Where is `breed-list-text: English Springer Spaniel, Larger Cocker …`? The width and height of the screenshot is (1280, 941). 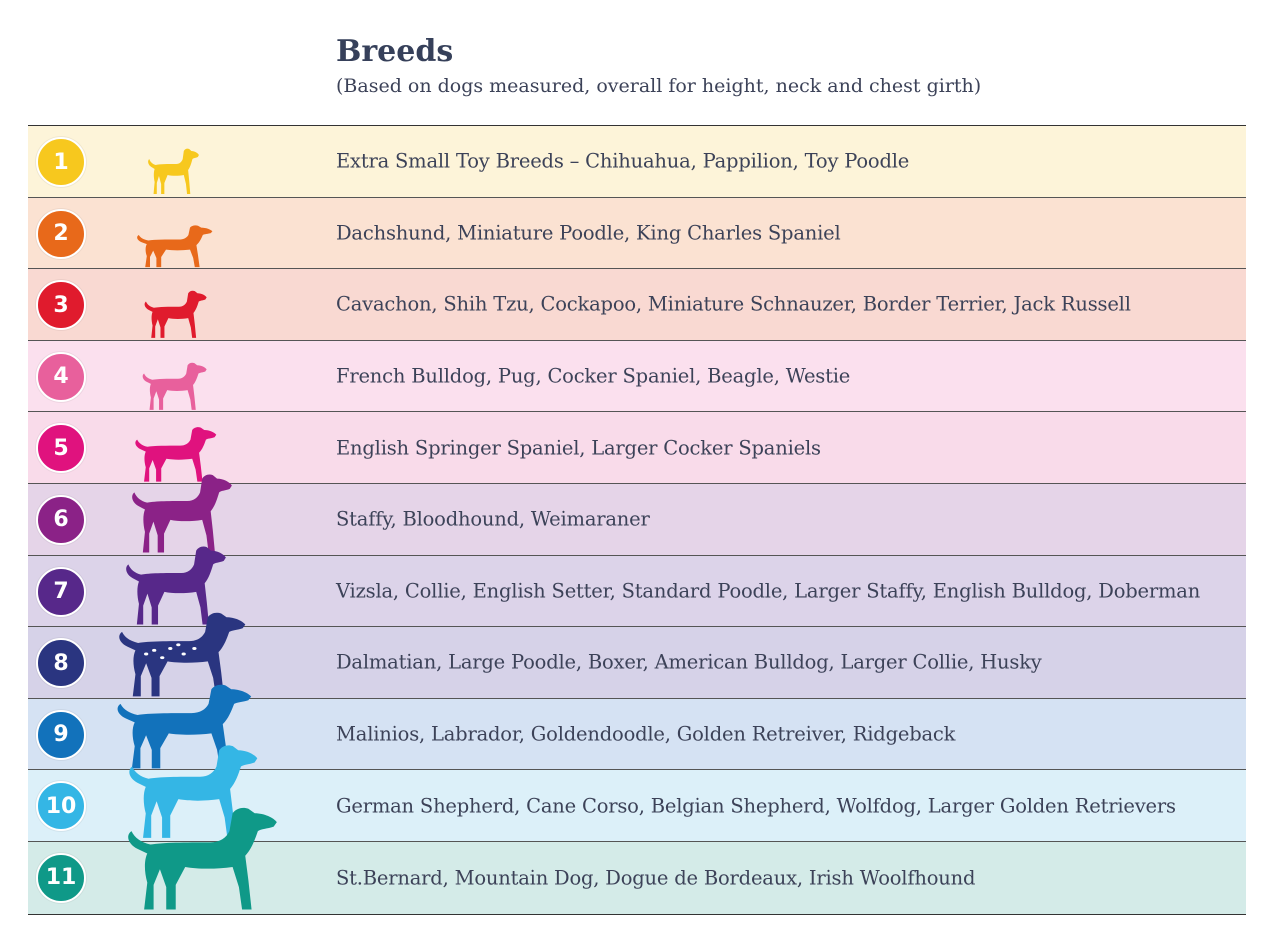
breed-list-text: English Springer Spaniel, Larger Cocker … is located at coordinates (578, 448).